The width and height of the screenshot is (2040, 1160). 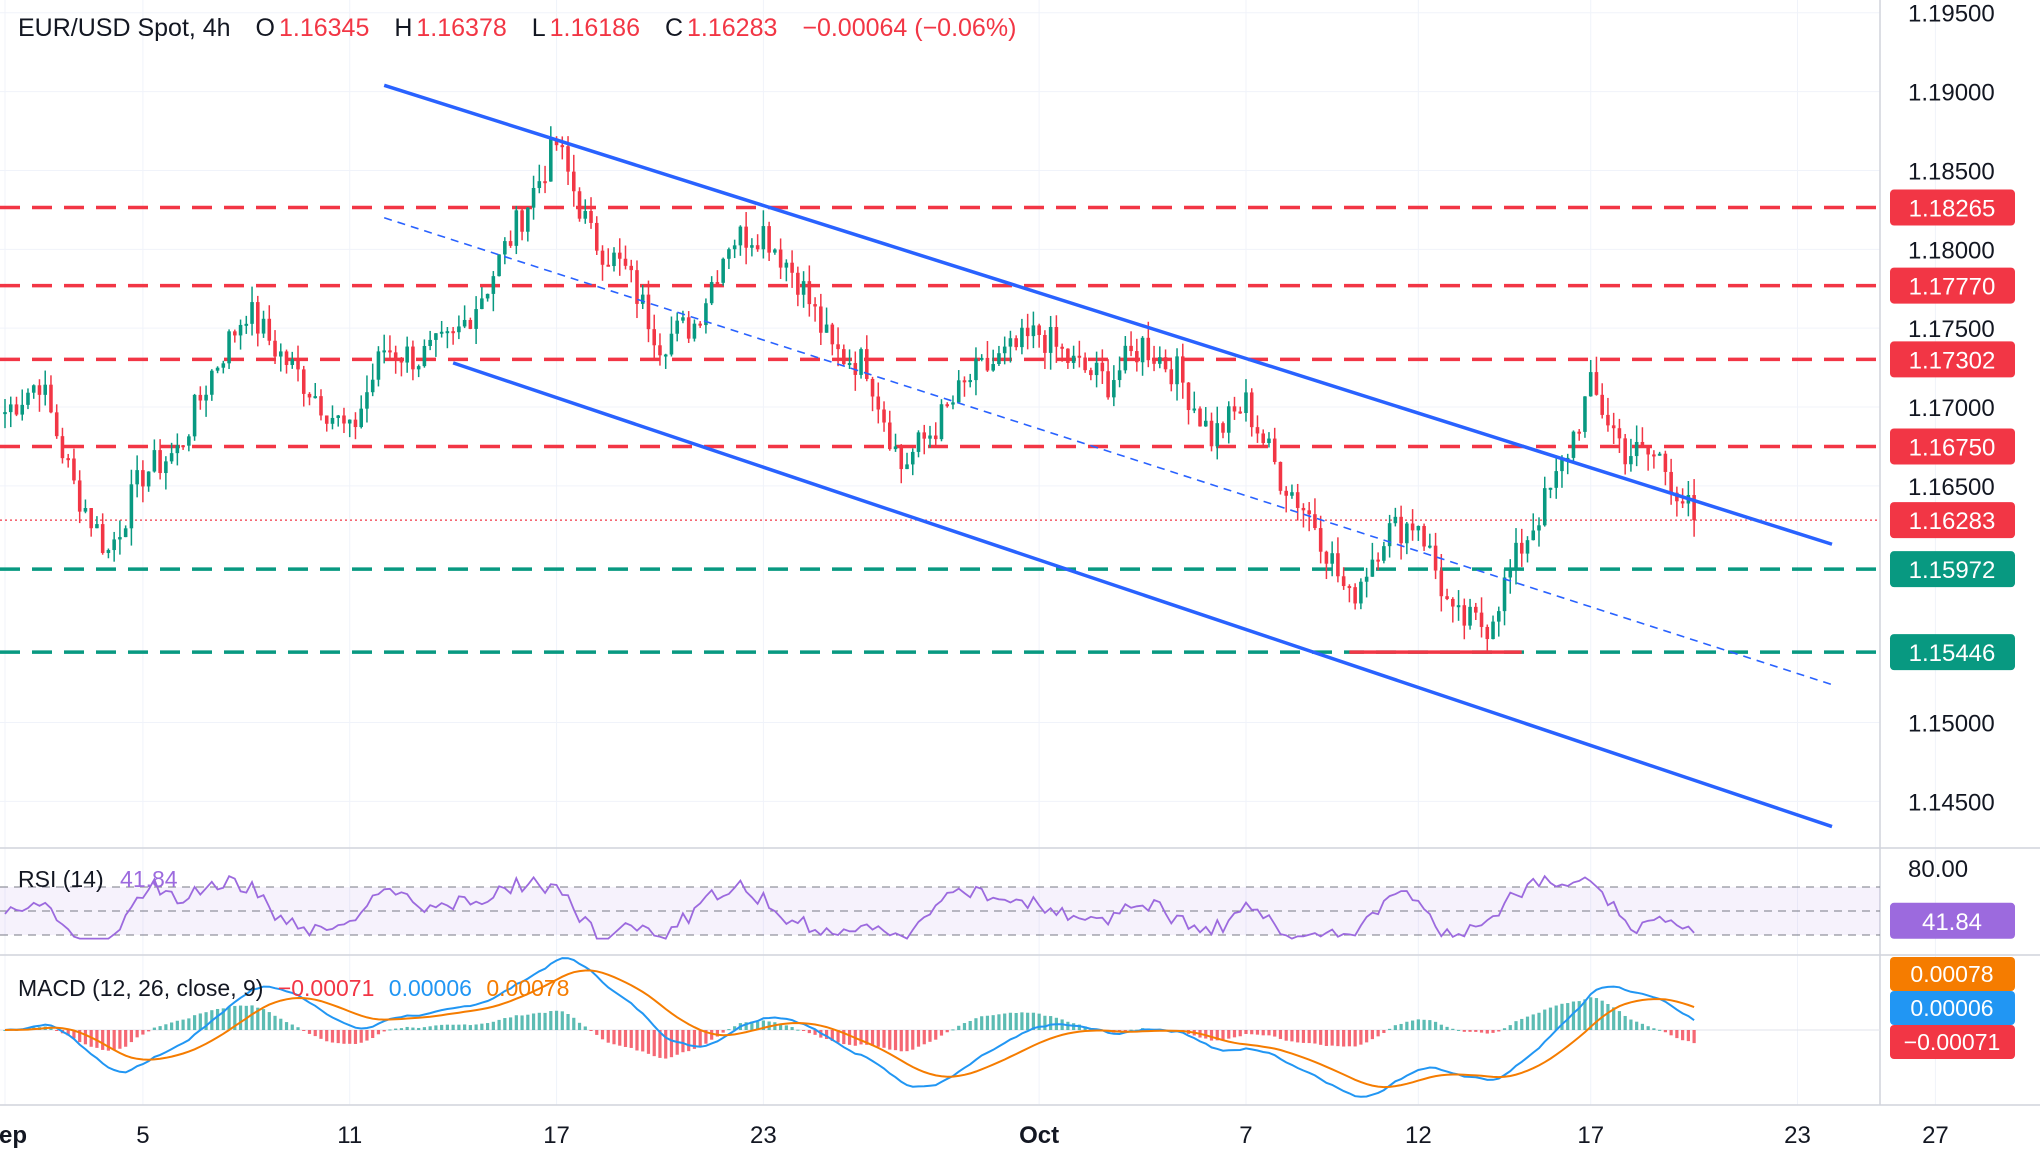 I want to click on y-tick-label: 1.18500, so click(x=1951, y=171).